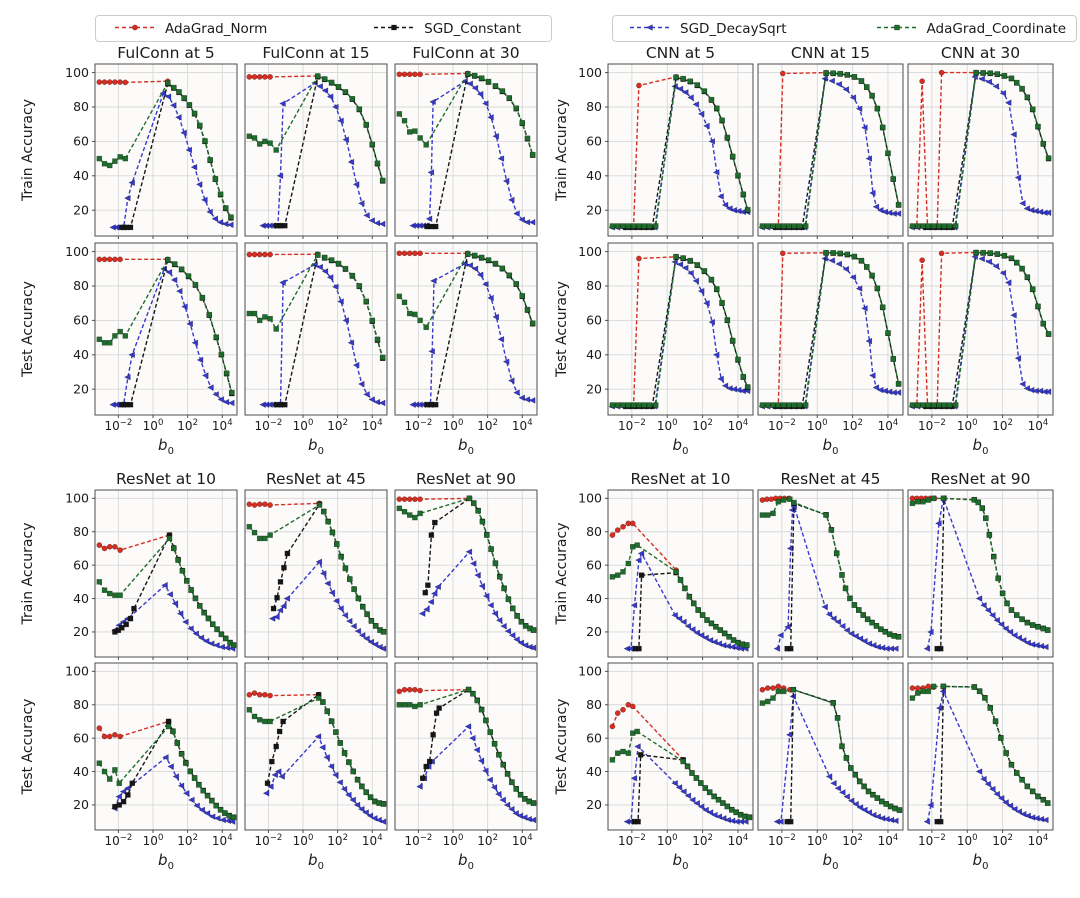 Image resolution: width=1080 pixels, height=898 pixels. What do you see at coordinates (28, 574) in the screenshot?
I see `ylabel-train: Train Accuracy` at bounding box center [28, 574].